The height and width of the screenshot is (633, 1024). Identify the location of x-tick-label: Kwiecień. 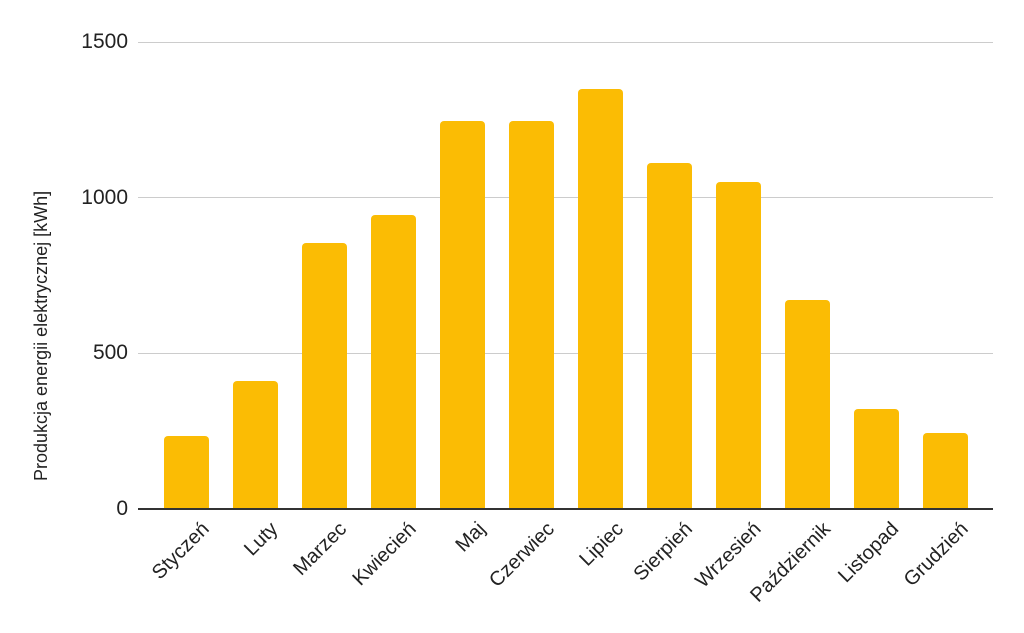
(384, 554).